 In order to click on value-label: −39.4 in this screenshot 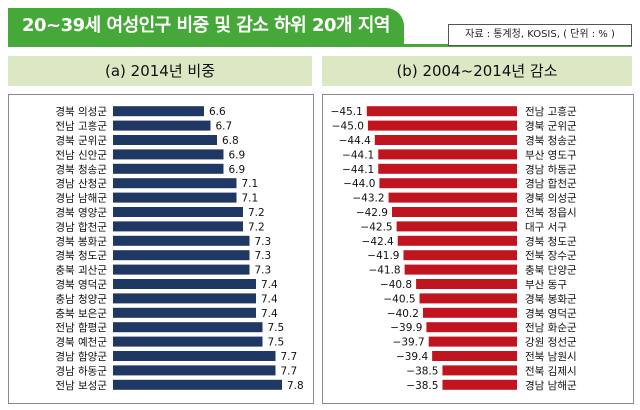, I will do `click(412, 357)`.